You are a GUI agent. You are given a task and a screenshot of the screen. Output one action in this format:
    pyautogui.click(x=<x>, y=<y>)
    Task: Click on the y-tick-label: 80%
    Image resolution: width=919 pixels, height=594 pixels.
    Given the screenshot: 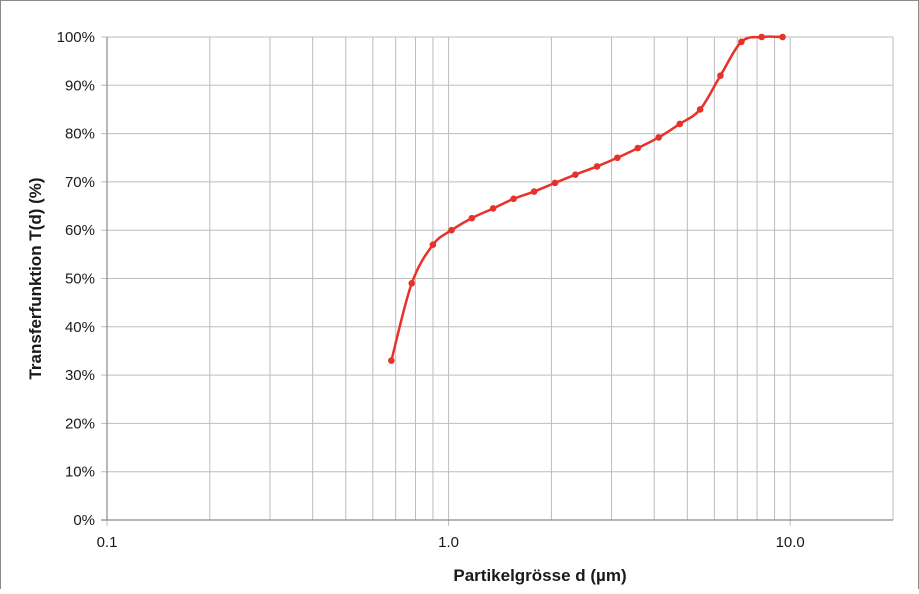 What is the action you would take?
    pyautogui.click(x=80, y=134)
    